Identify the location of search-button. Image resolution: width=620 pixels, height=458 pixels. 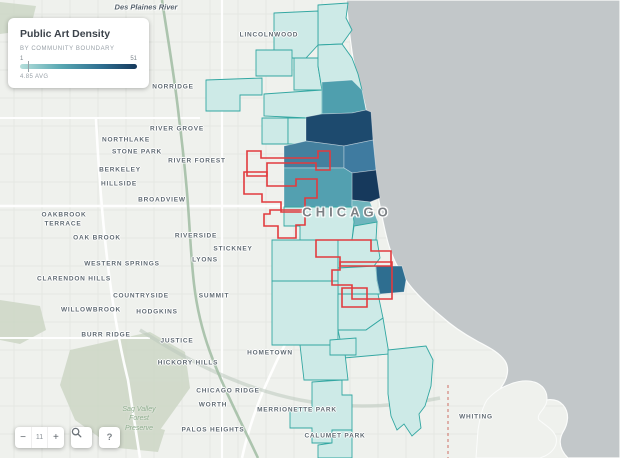
(81, 437).